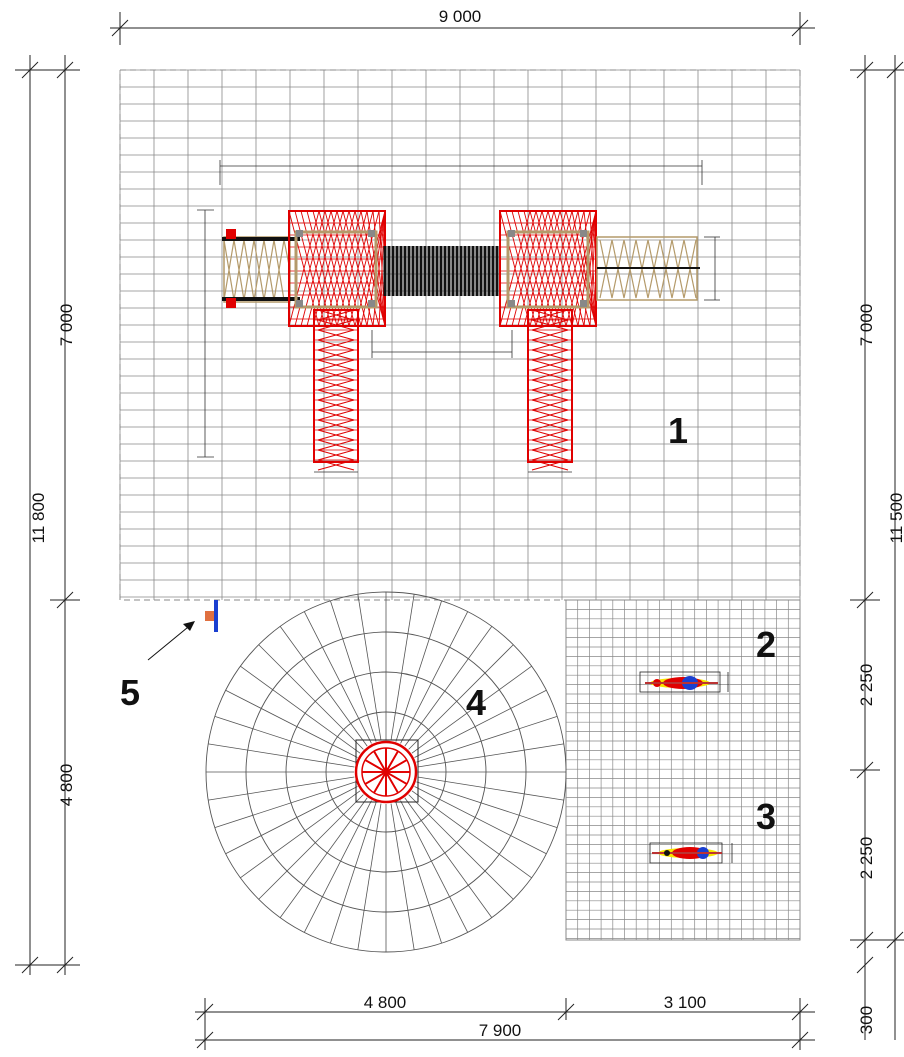 The image size is (904, 1057). What do you see at coordinates (386, 772) in the screenshot?
I see `zone-4-circular-surface` at bounding box center [386, 772].